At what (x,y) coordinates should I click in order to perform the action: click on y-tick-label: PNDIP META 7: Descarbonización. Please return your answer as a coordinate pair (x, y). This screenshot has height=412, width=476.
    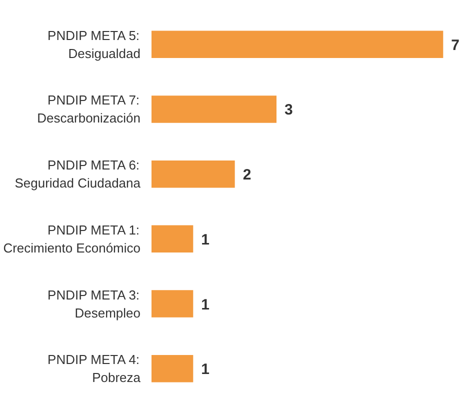
    Looking at the image, I should click on (89, 109).